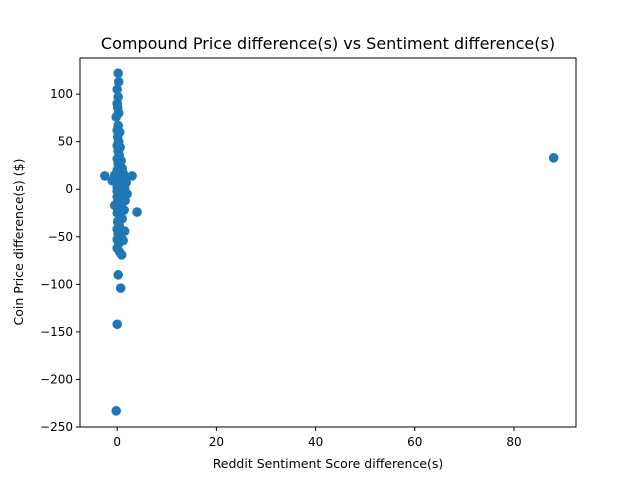 This screenshot has width=640, height=480. What do you see at coordinates (117, 442) in the screenshot?
I see `x-tick-label: 0` at bounding box center [117, 442].